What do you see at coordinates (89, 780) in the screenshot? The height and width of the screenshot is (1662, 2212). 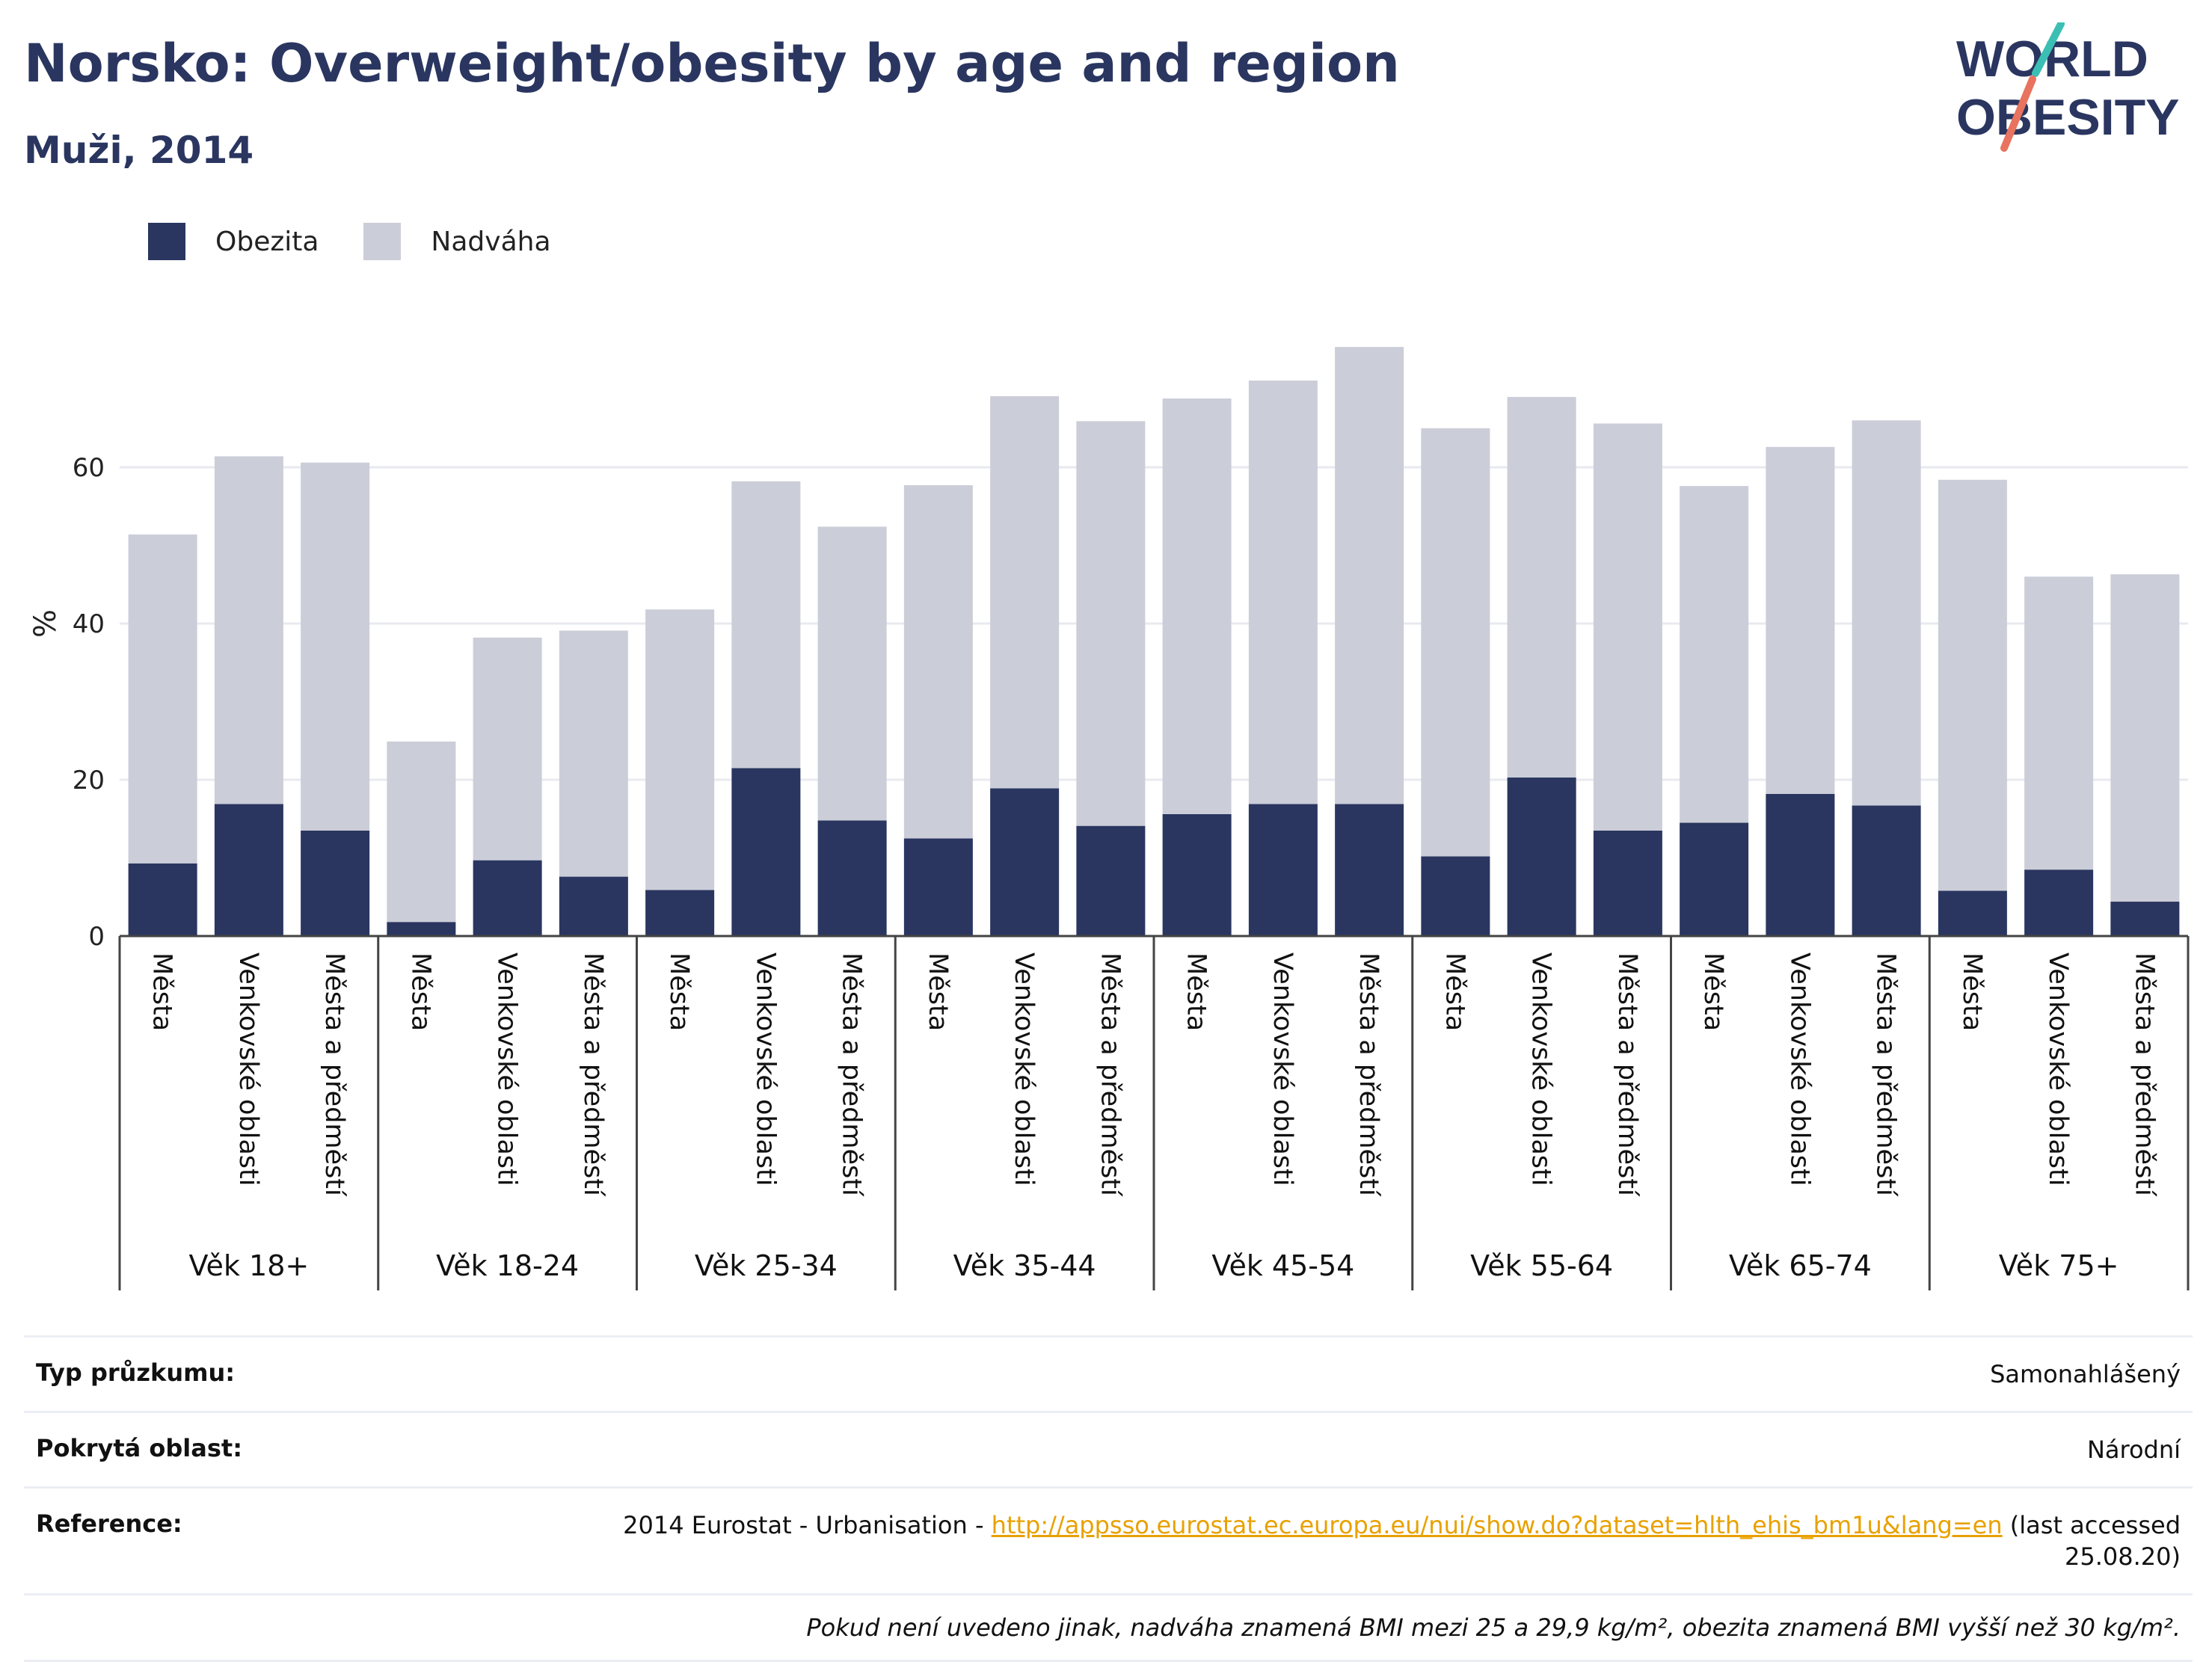 I see `y-tick-label: 20` at bounding box center [89, 780].